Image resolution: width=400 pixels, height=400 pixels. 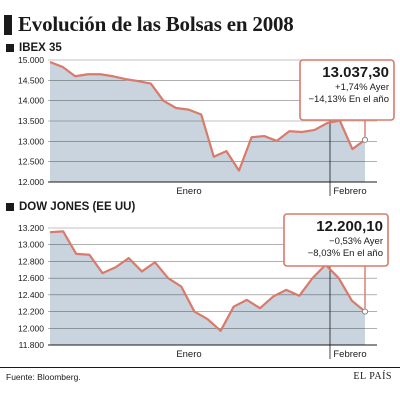 I want to click on title-block: Evolución de las Bolsas en 2008, so click(x=149, y=24).